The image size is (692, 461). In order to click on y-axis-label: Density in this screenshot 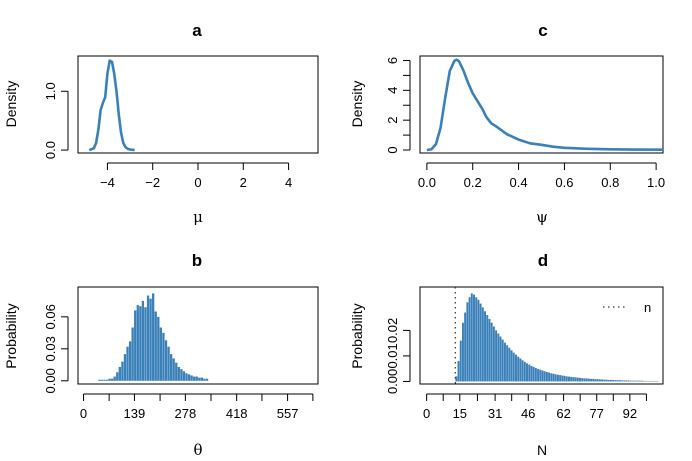, I will do `click(11, 104)`.